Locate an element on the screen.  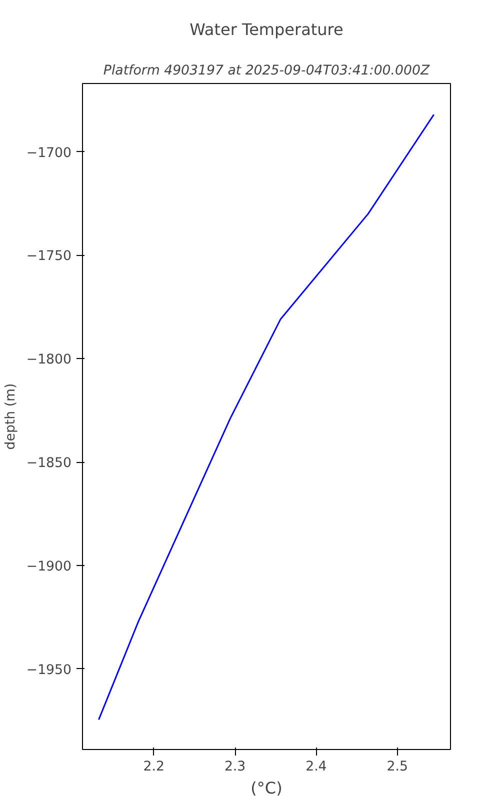
x-tick-label: 2.5 is located at coordinates (397, 767).